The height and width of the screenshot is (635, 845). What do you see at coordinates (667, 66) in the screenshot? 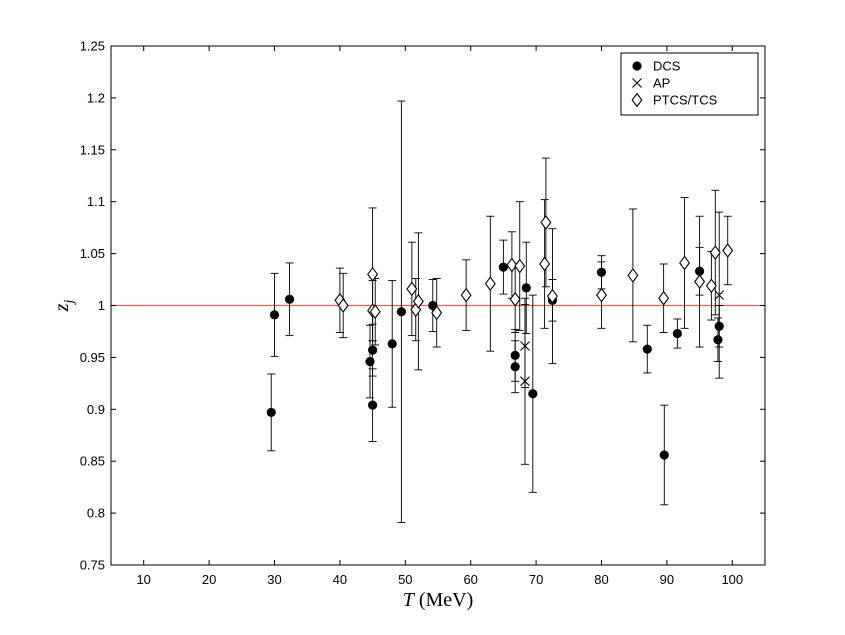
I see `legend-label-dcs: DCS` at bounding box center [667, 66].